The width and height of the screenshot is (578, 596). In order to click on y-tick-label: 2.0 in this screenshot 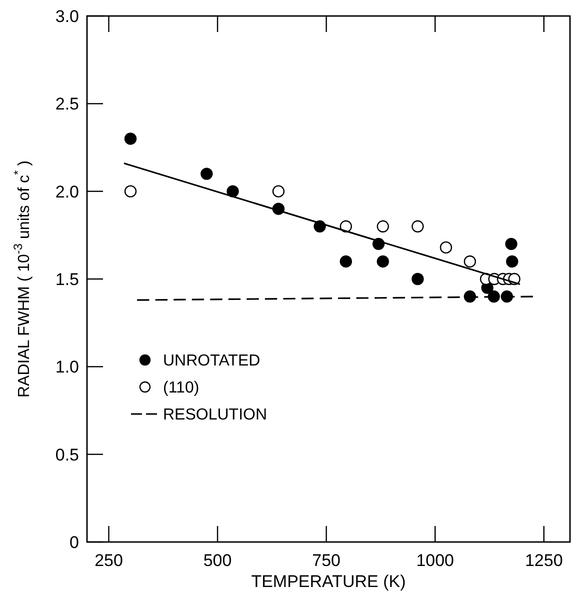, I will do `click(67, 192)`.